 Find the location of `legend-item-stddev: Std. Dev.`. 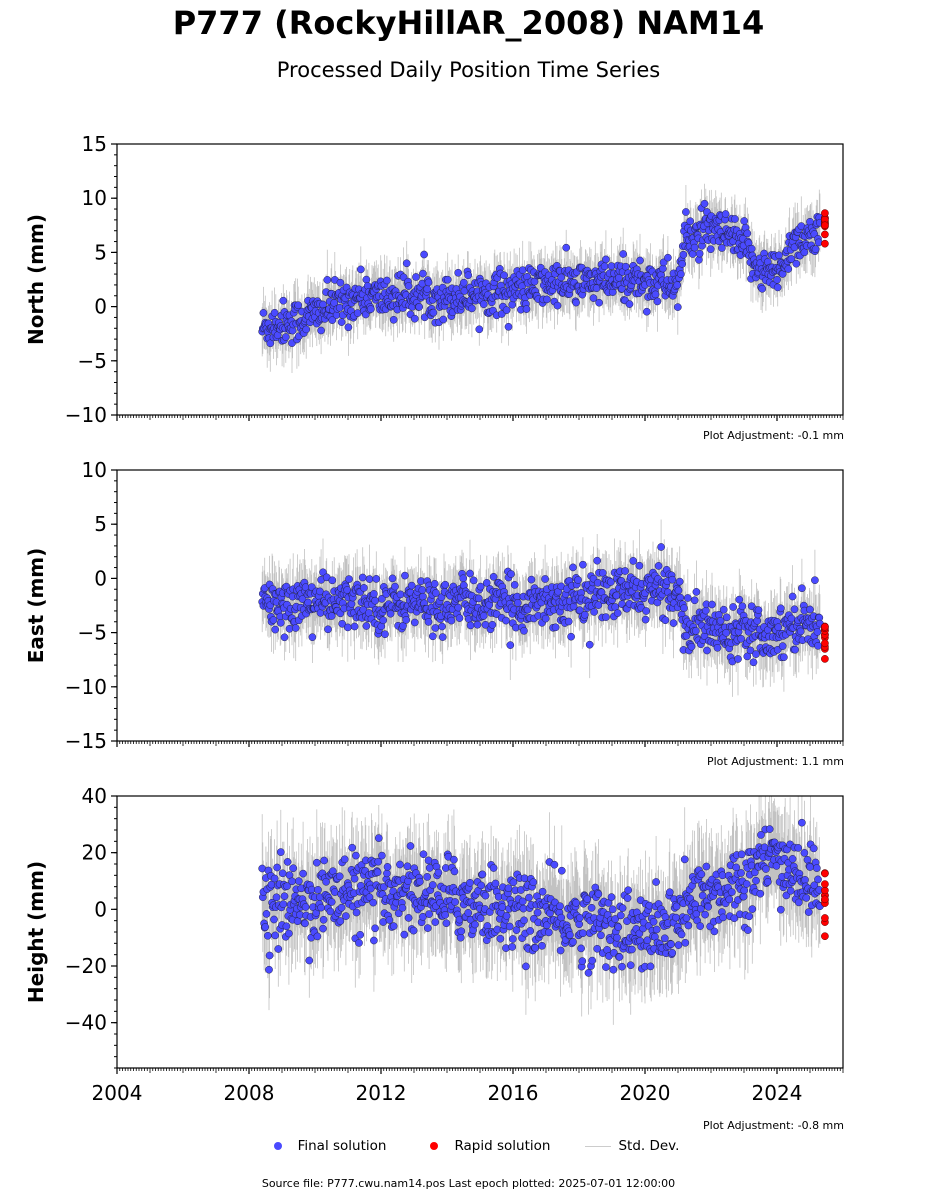

legend-item-stddev: Std. Dev. is located at coordinates (628, 1146).